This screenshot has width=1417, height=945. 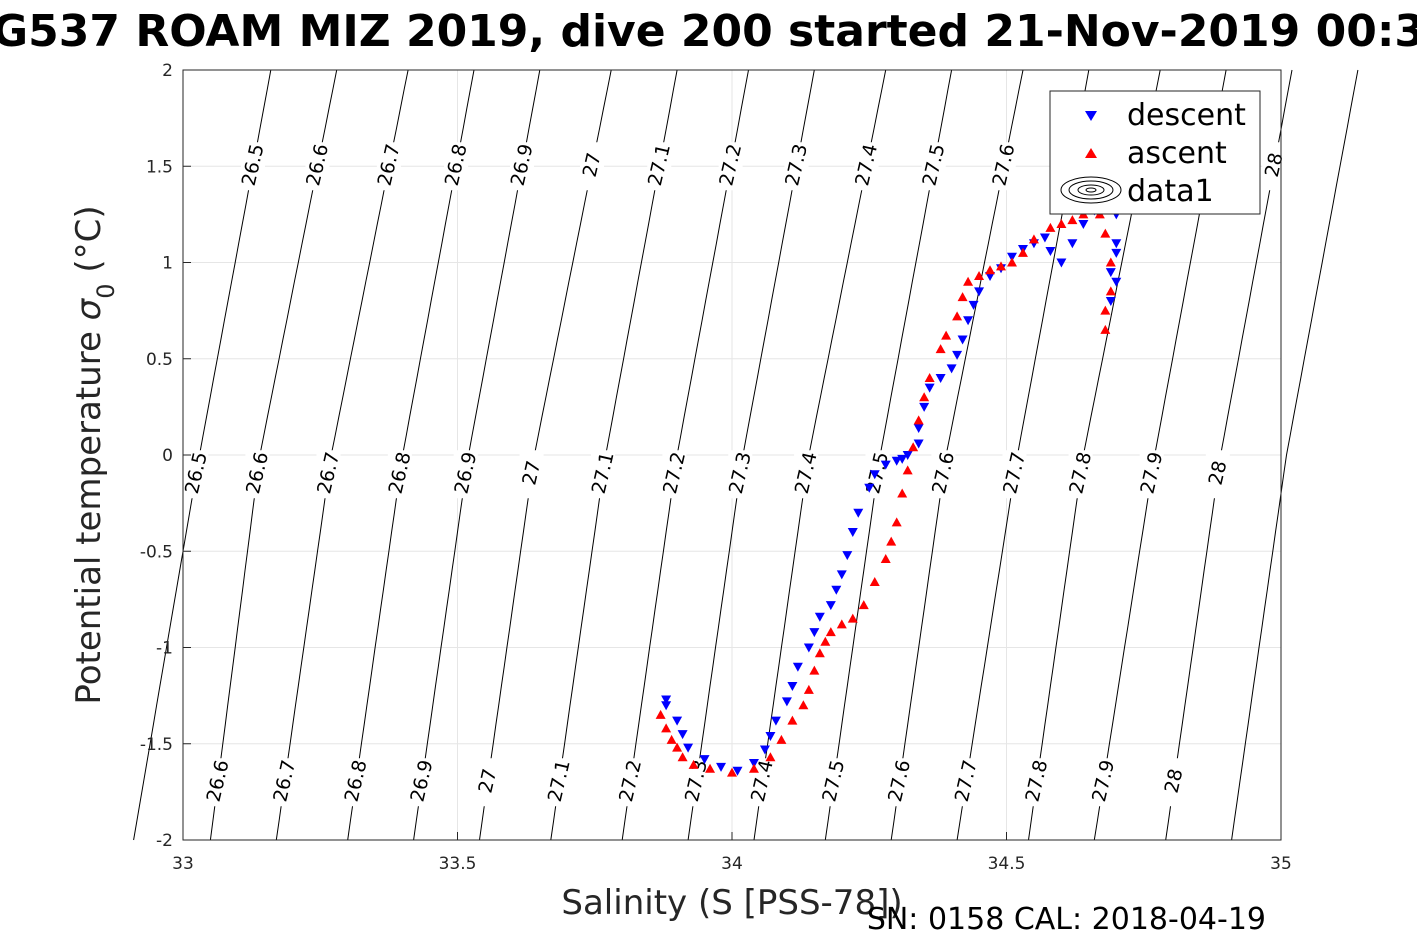 I want to click on y-axis-label-subscript: 0, so click(x=106, y=290).